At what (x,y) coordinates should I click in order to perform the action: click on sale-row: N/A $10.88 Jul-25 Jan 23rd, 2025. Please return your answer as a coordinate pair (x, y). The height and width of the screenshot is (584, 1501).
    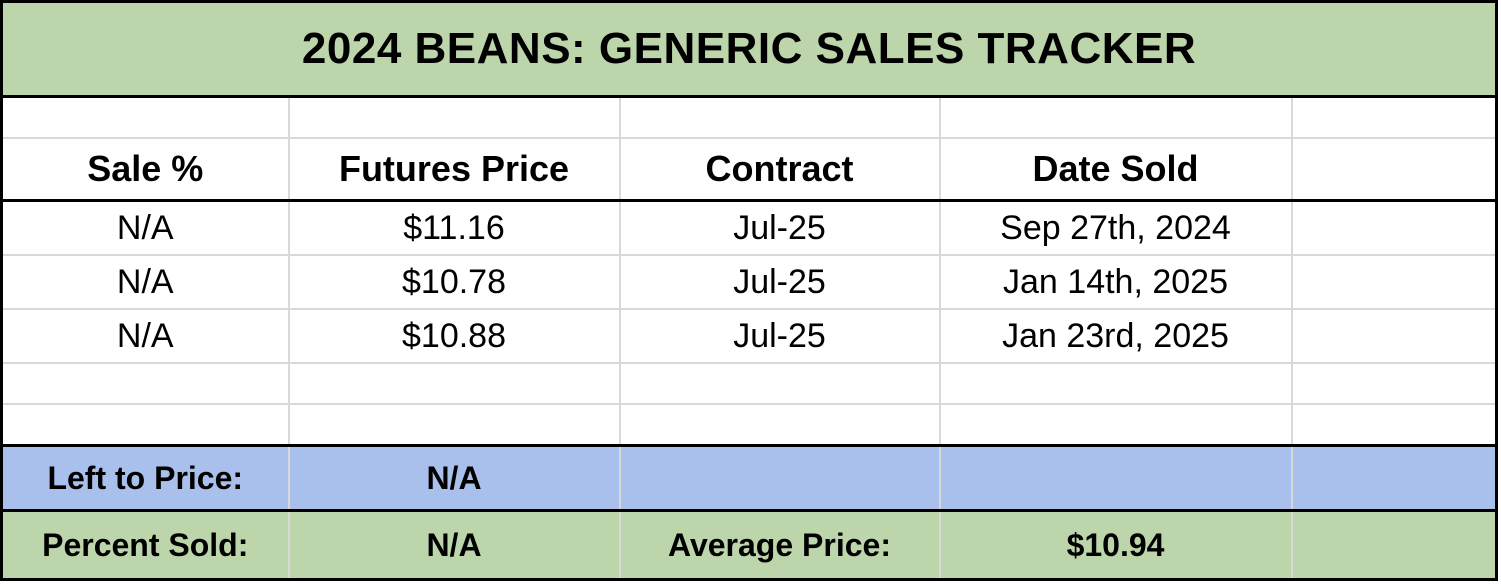
    Looking at the image, I should click on (749, 336).